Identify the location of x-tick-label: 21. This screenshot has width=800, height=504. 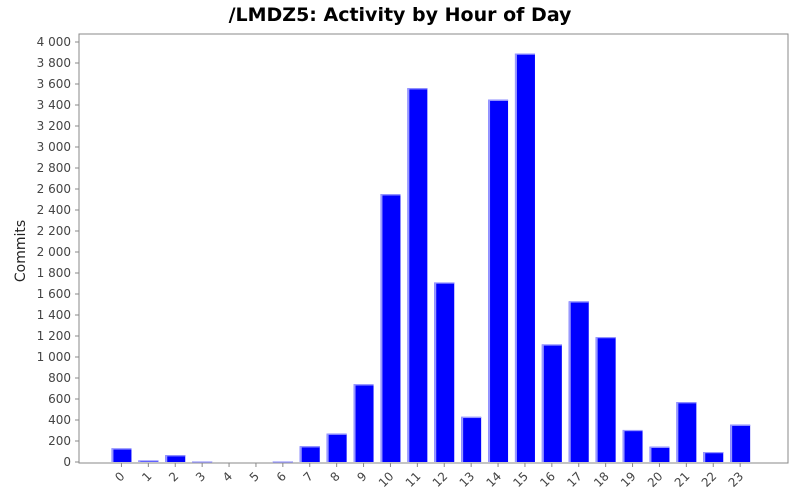
(682, 479).